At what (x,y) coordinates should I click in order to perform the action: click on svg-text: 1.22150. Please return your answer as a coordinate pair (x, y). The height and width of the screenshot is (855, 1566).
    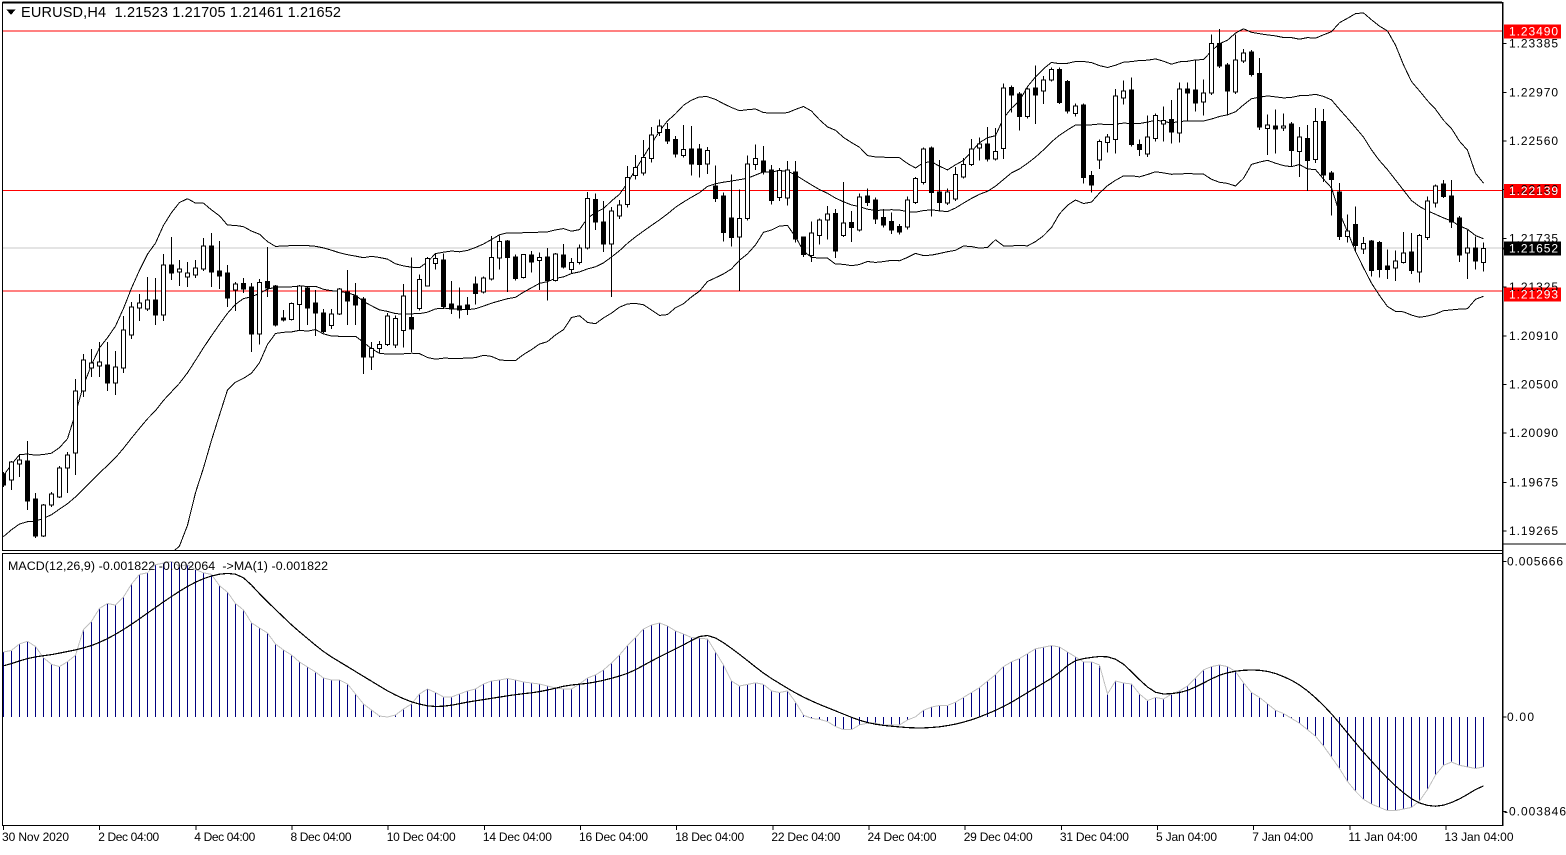
    Looking at the image, I should click on (1533, 190).